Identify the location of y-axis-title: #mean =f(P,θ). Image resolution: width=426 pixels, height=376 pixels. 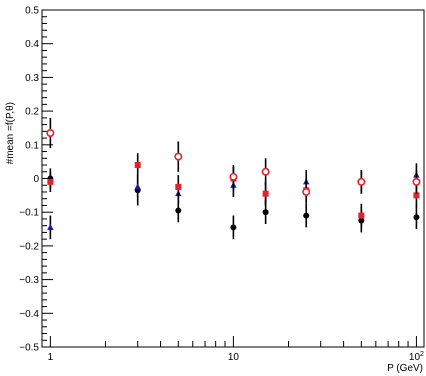
(10, 133).